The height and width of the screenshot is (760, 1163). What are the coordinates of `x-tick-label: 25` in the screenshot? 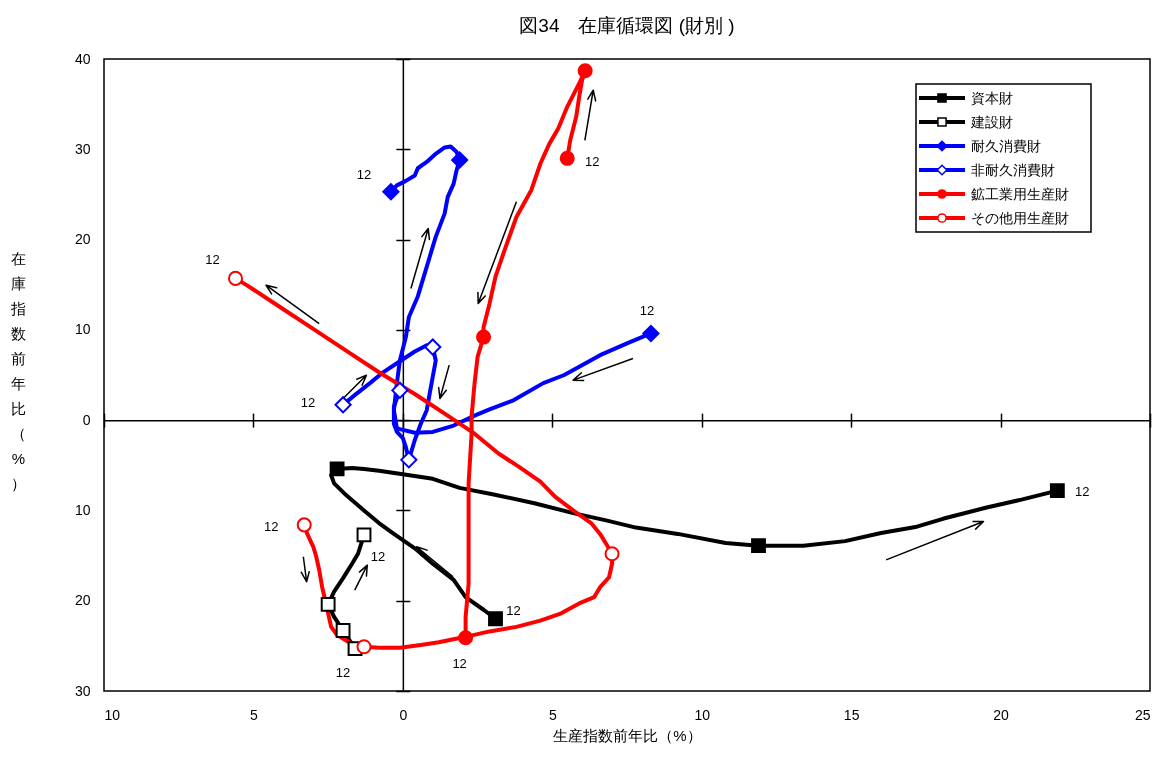 It's located at (1142, 714).